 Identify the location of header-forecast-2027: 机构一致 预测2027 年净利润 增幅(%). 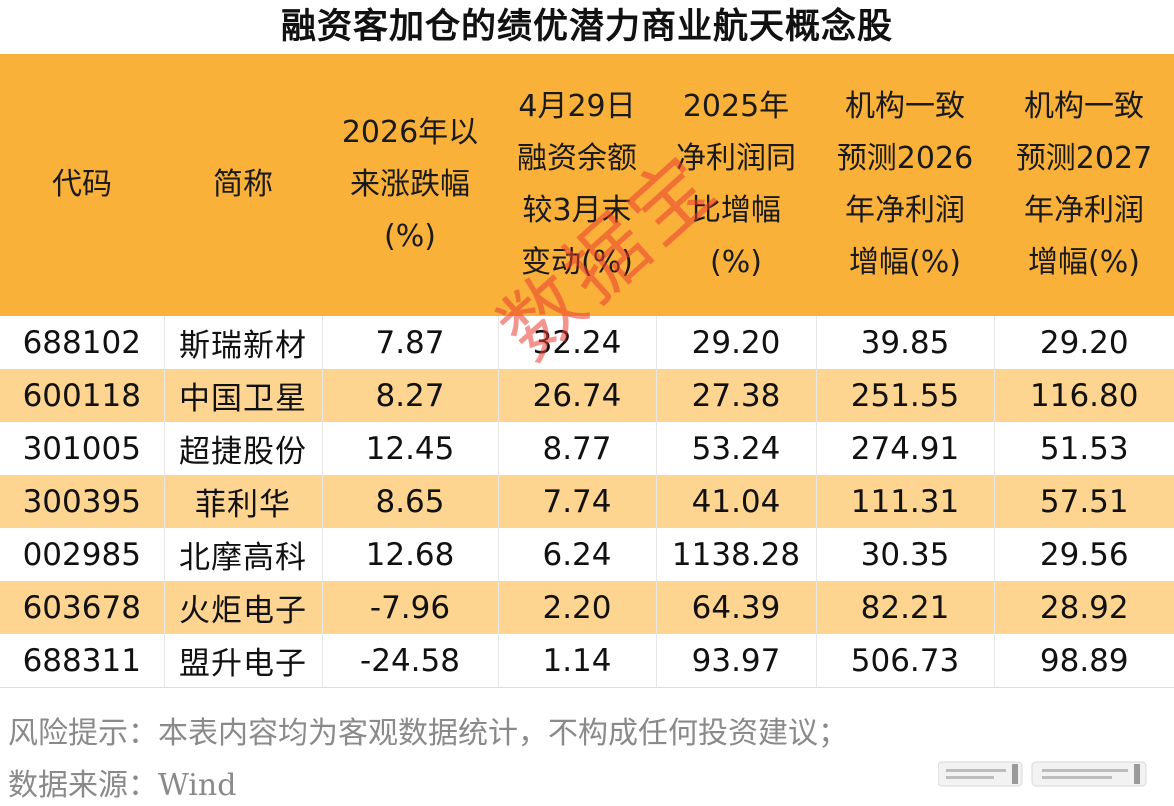
(1084, 185).